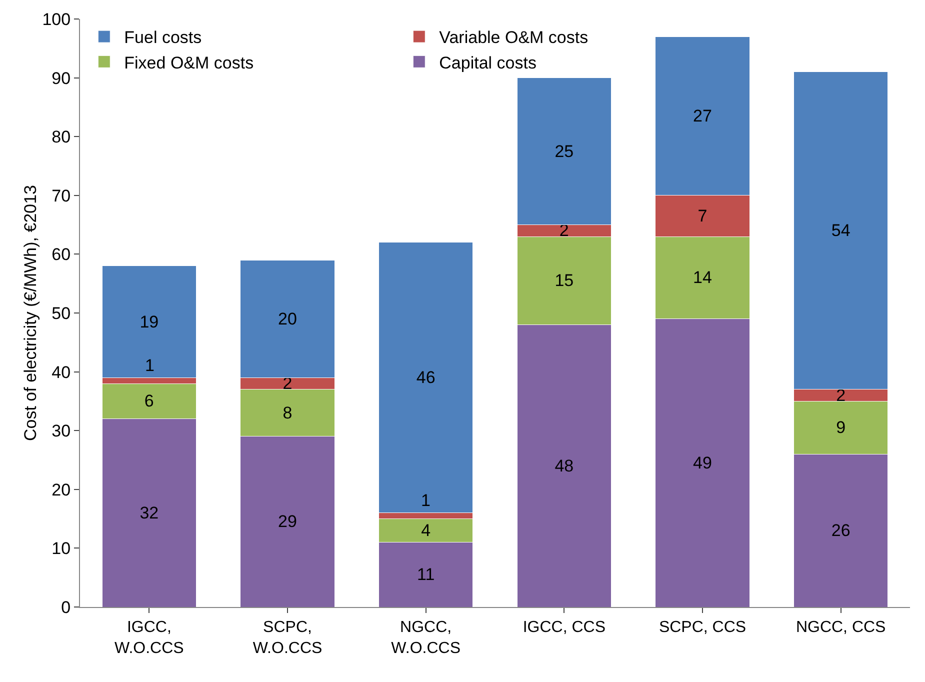 The height and width of the screenshot is (682, 925). I want to click on y-tick-label: 20, so click(61, 490).